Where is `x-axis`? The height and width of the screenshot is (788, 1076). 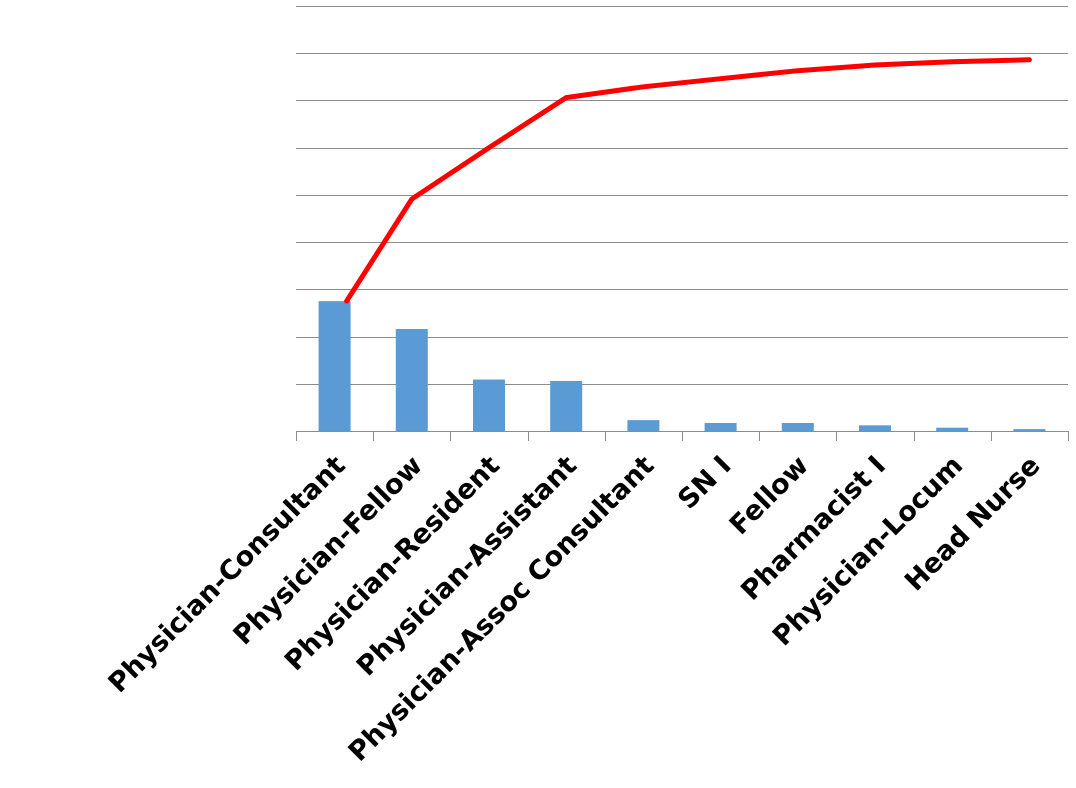
x-axis is located at coordinates (682, 436).